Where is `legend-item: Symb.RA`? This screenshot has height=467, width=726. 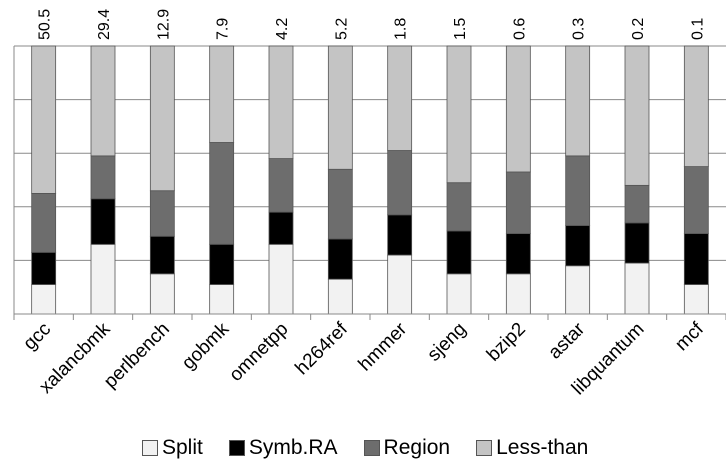 legend-item: Symb.RA is located at coordinates (283, 448).